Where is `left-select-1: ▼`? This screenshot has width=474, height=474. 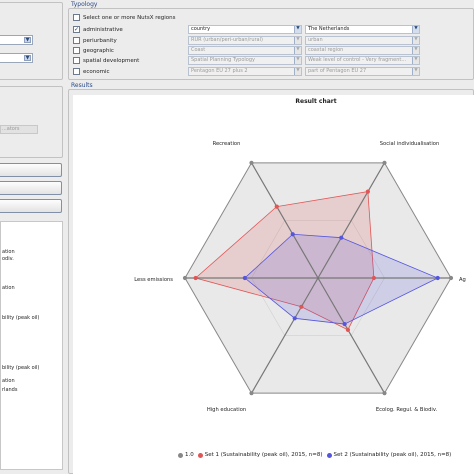 left-select-1: ▼ is located at coordinates (16, 40).